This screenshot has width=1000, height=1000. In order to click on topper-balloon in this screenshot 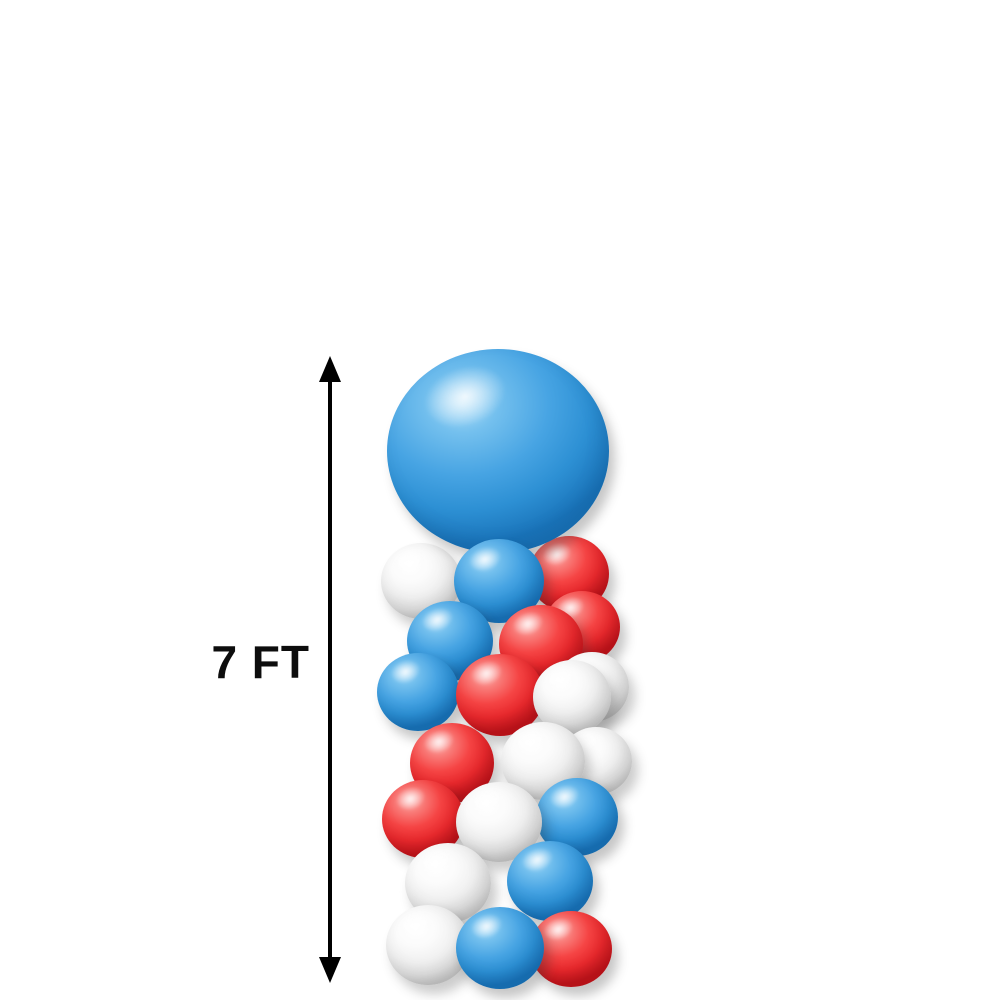, I will do `click(498, 451)`.